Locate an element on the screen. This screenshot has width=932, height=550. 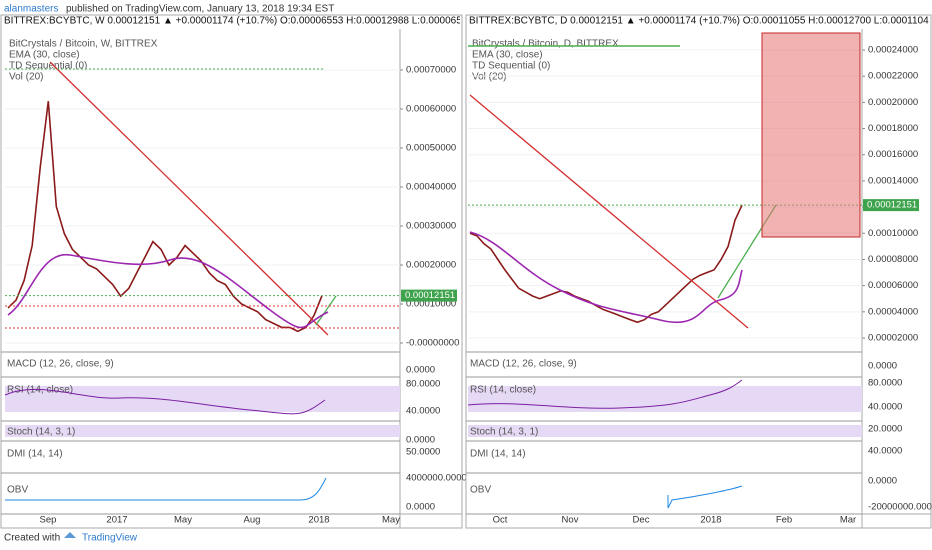
trend-line is located at coordinates (609, 211).